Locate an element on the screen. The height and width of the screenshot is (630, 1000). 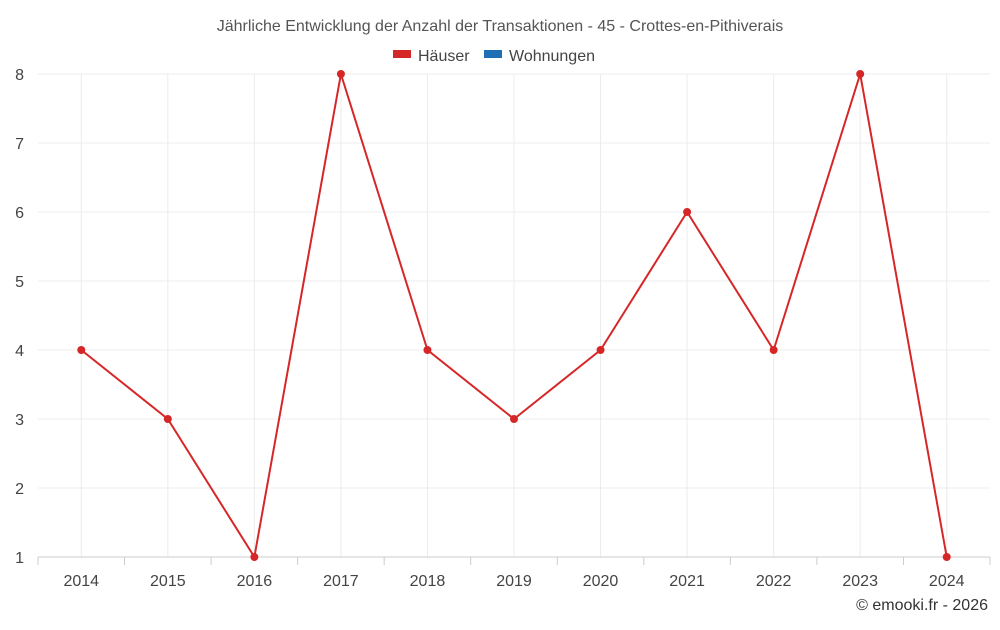
x-tick-label: 2022 is located at coordinates (774, 581).